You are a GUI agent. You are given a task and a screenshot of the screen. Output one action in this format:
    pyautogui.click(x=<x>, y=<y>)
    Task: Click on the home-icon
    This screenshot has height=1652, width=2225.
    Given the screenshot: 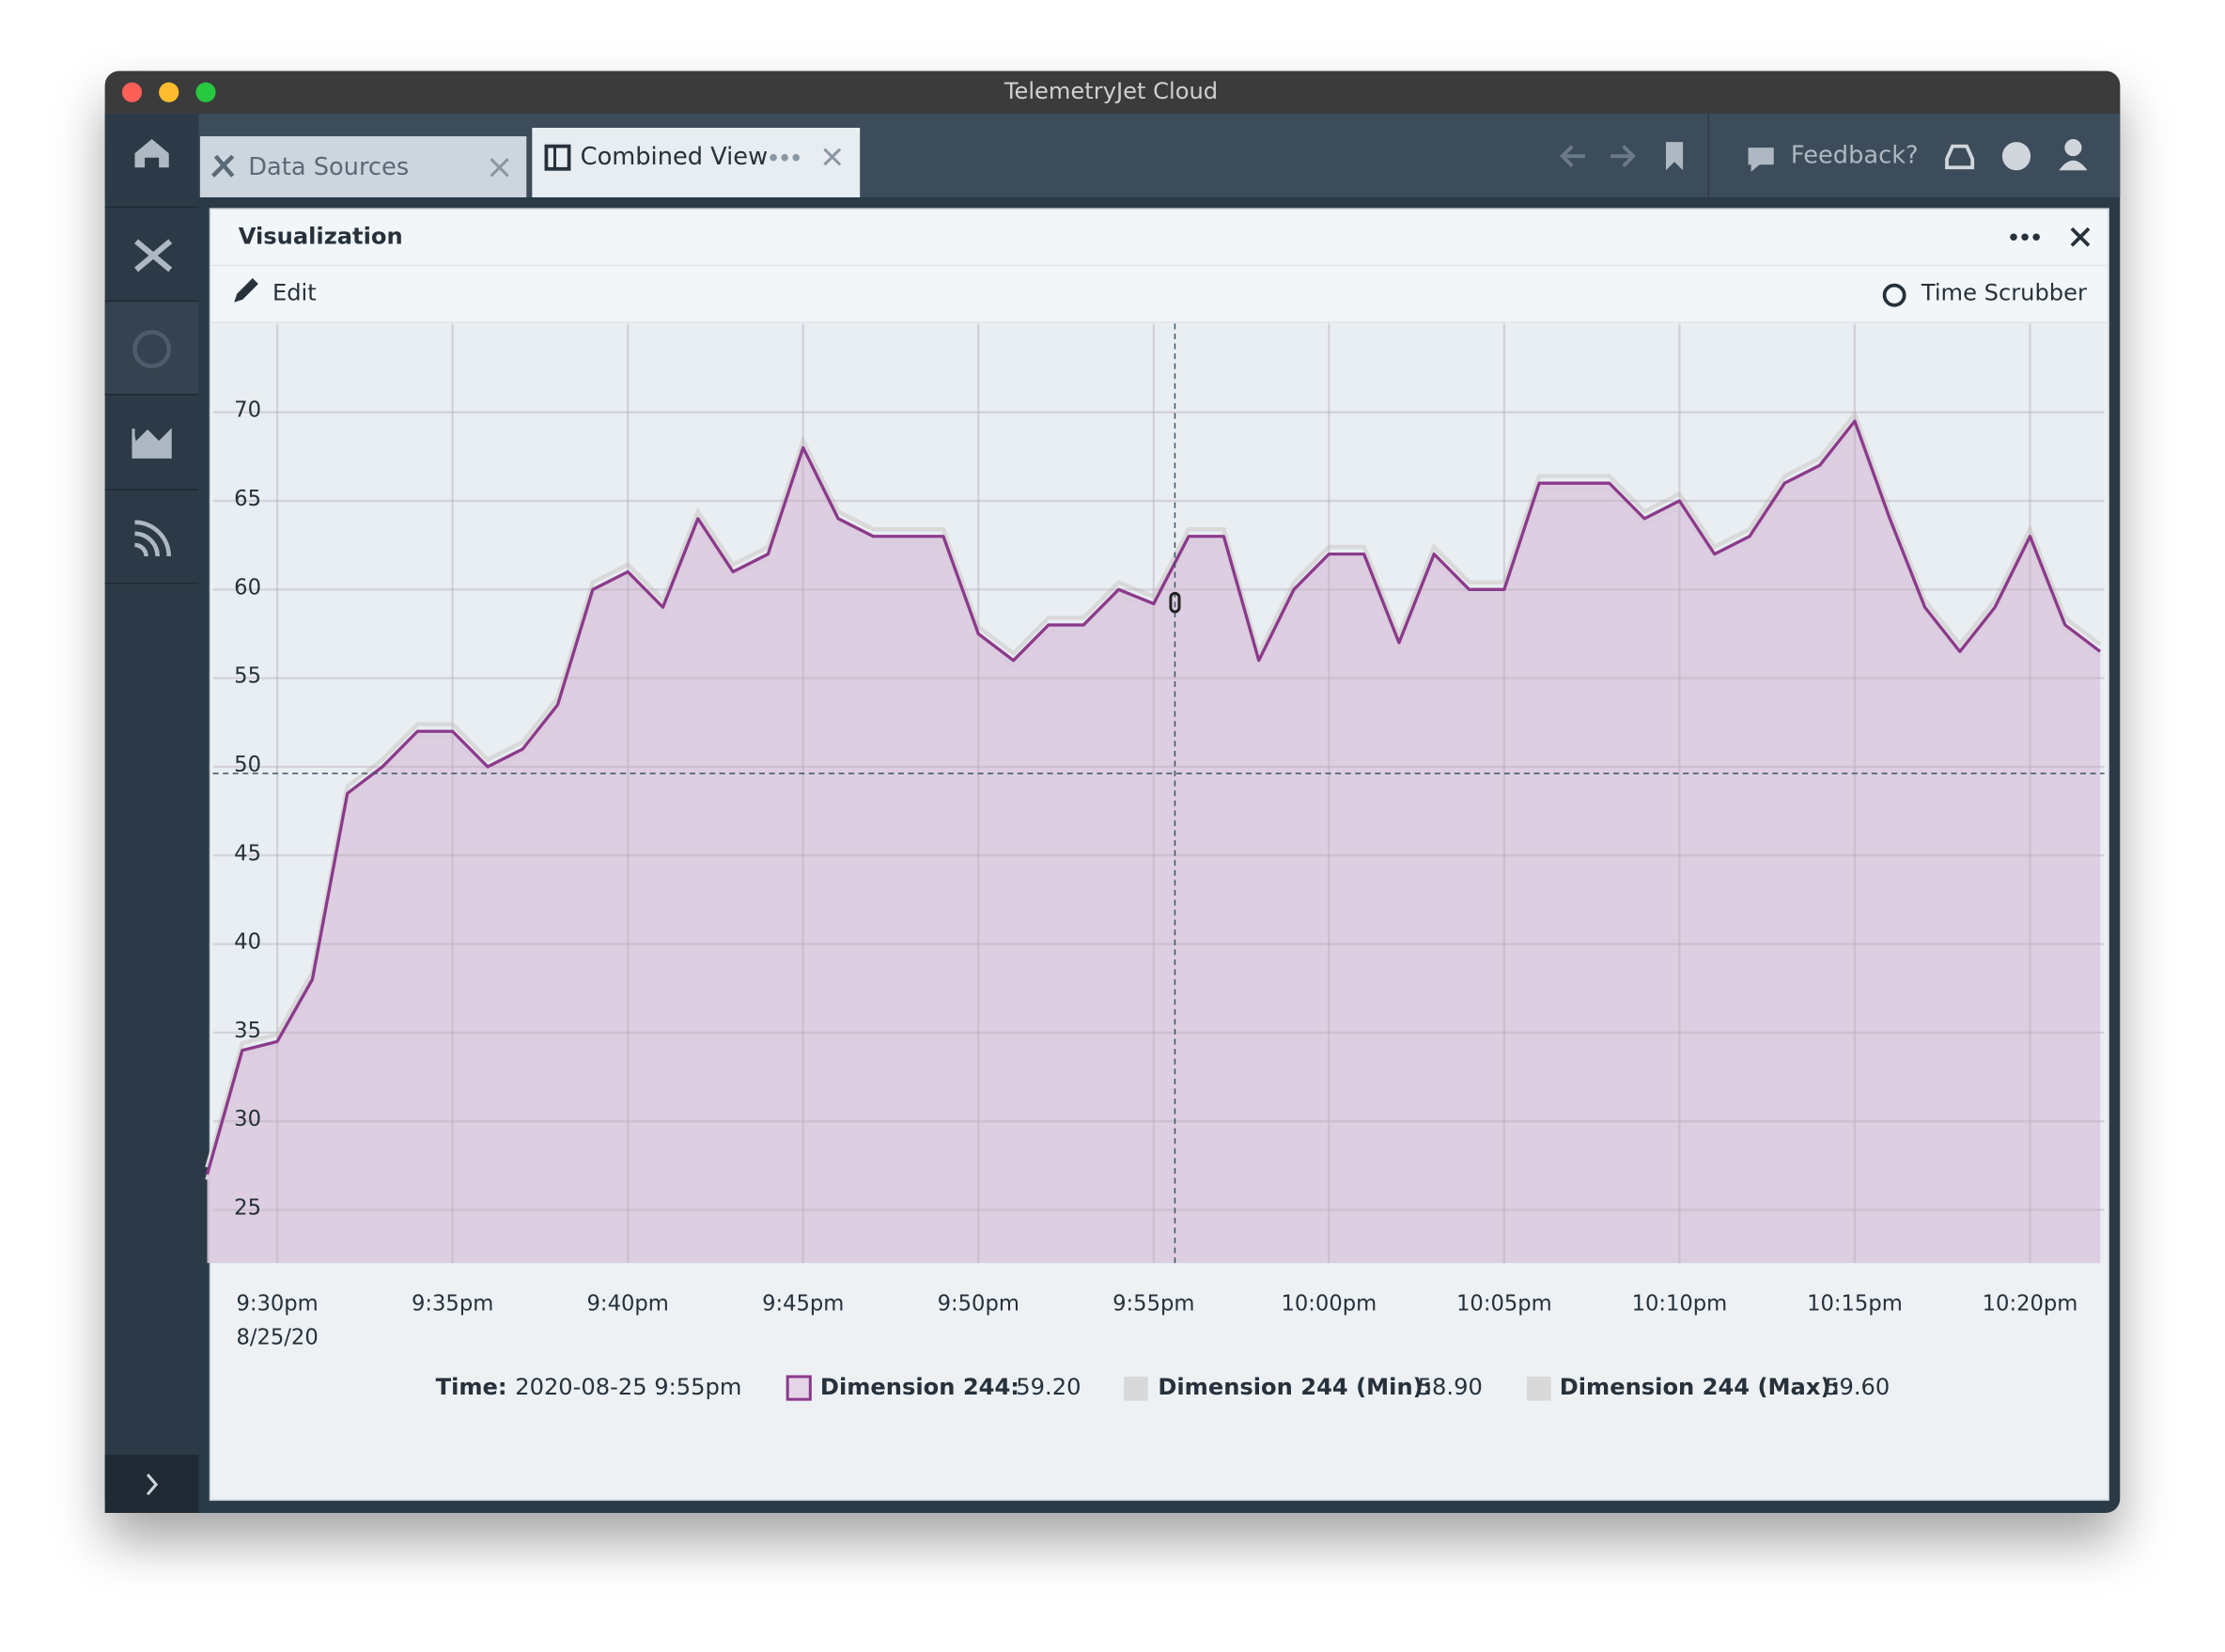 What is the action you would take?
    pyautogui.click(x=151, y=153)
    